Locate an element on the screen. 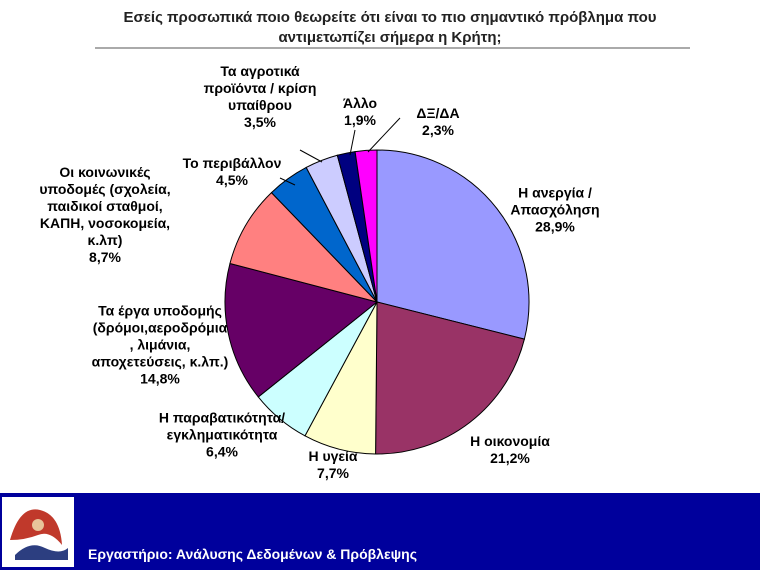 This screenshot has width=760, height=570. slice-value: 2,3% is located at coordinates (438, 130).